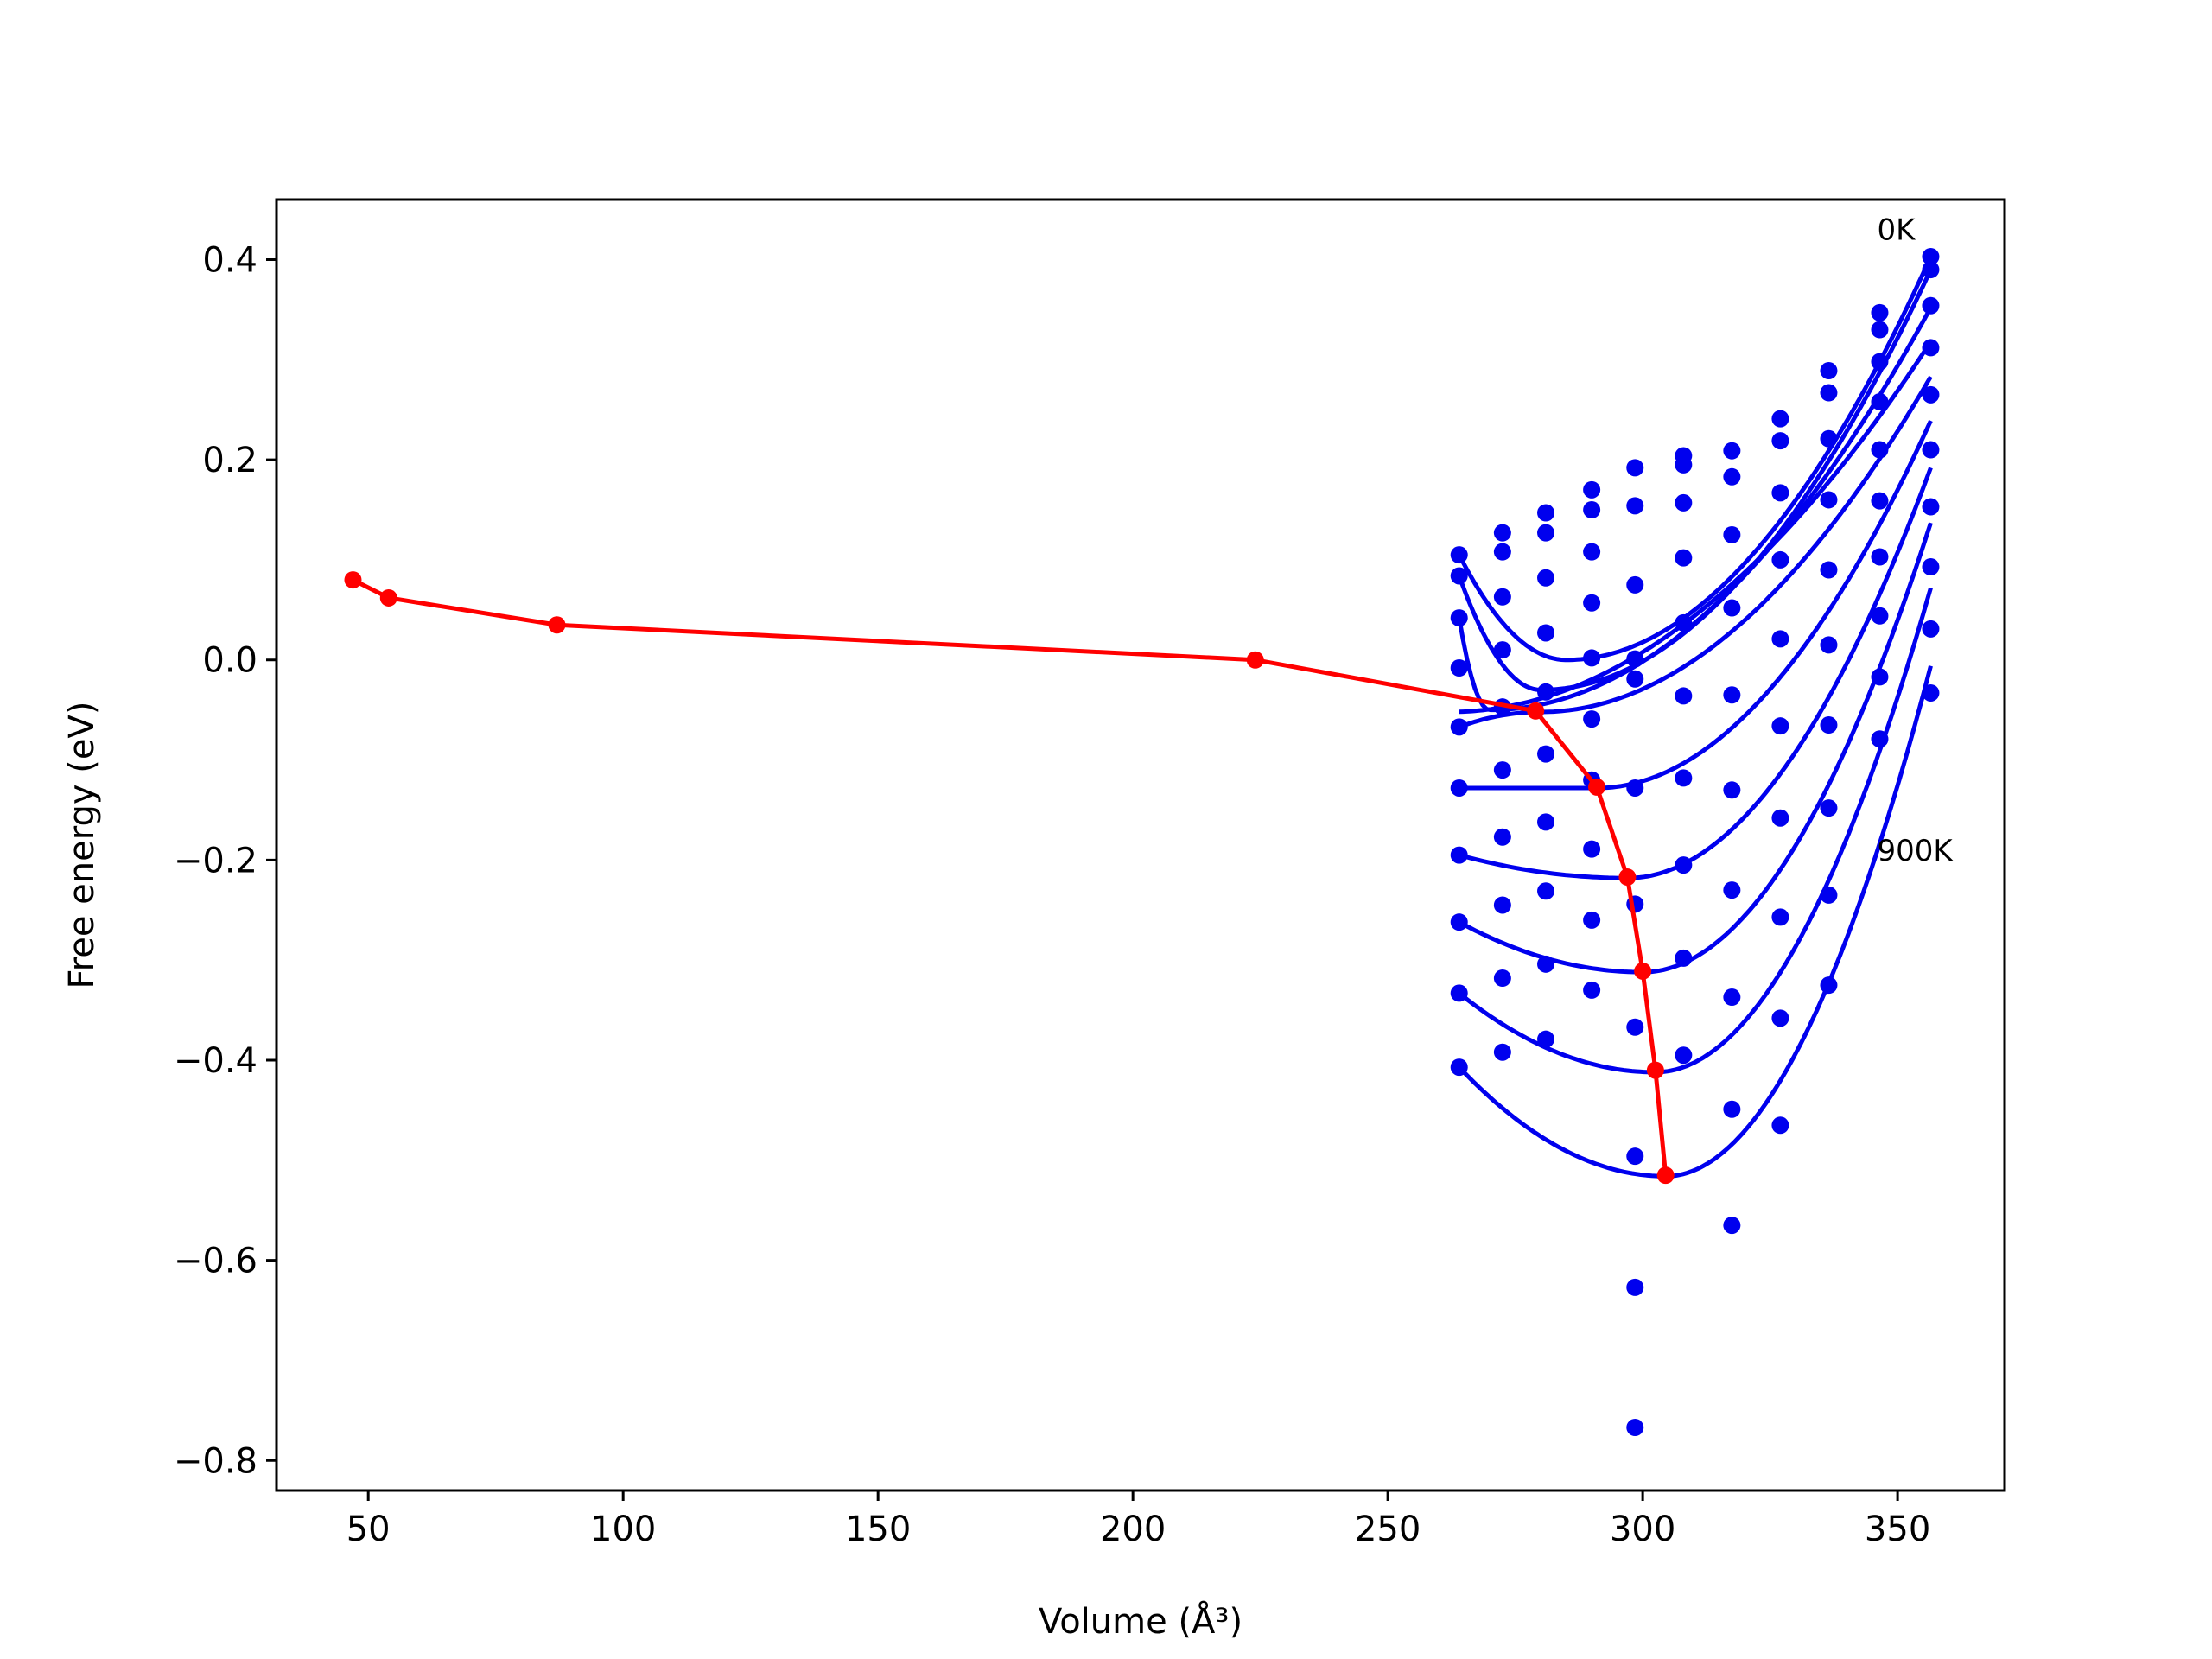  Describe the element at coordinates (215, 860) in the screenshot. I see `y-tick-label: −0.2` at that location.